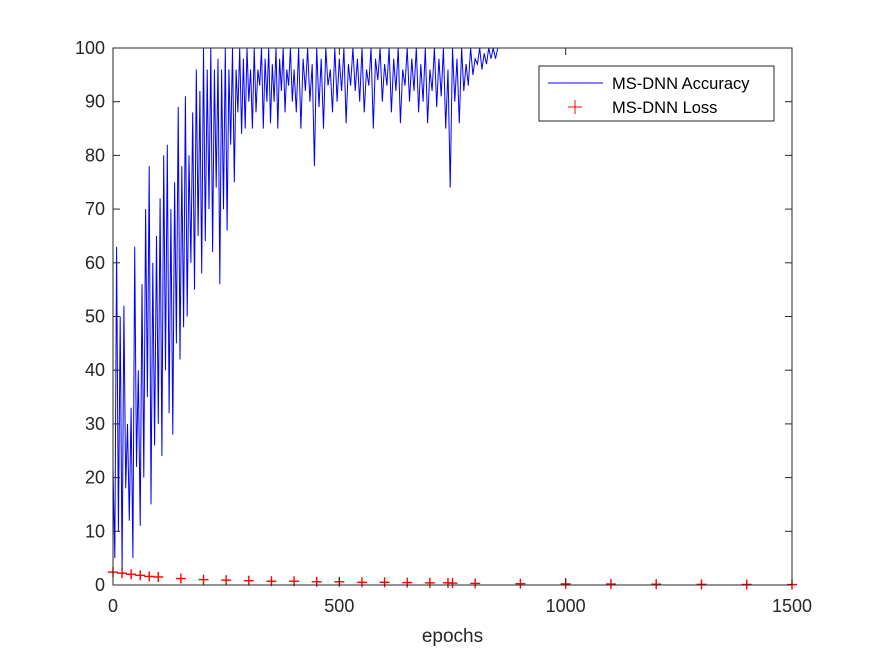 This screenshot has height=656, width=875. I want to click on x-tick-label: 1500, so click(792, 606).